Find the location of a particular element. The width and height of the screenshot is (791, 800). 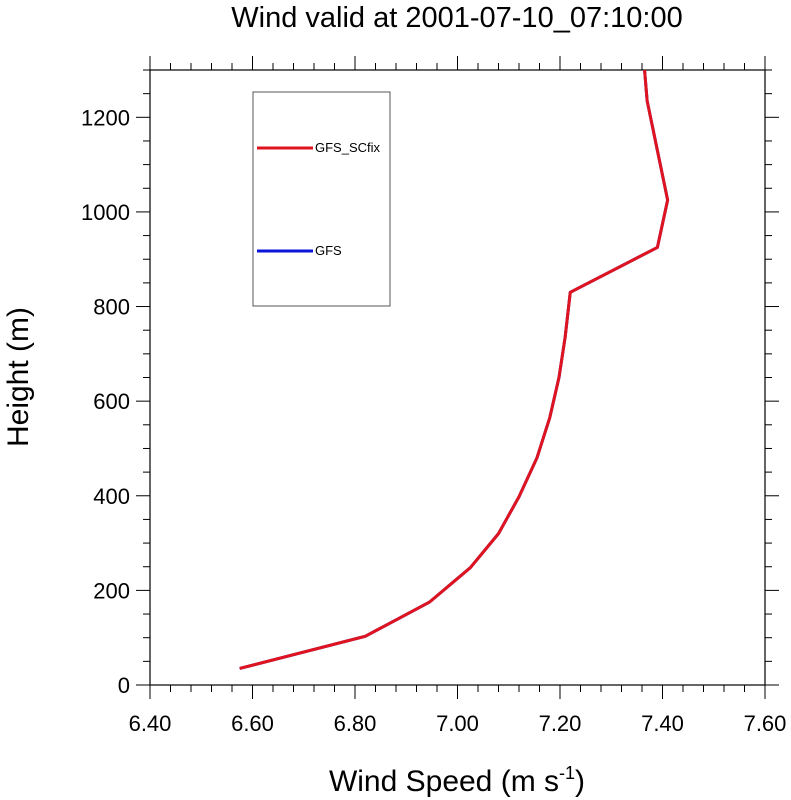

y-tick-label: 1000 is located at coordinates (105, 212).